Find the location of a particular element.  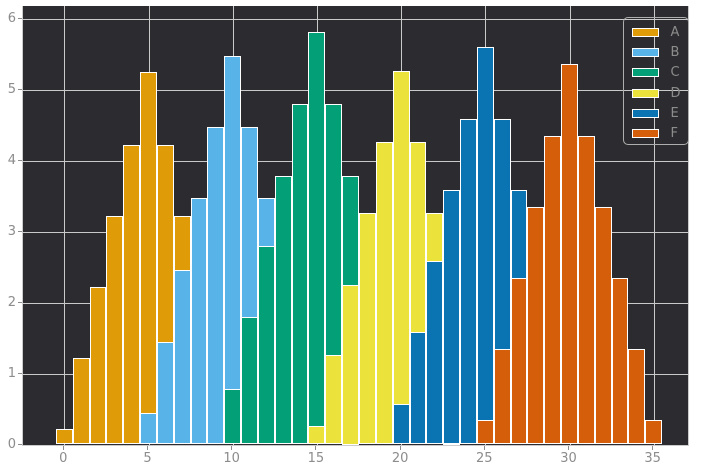

legend-item-E: E is located at coordinates (659, 113).